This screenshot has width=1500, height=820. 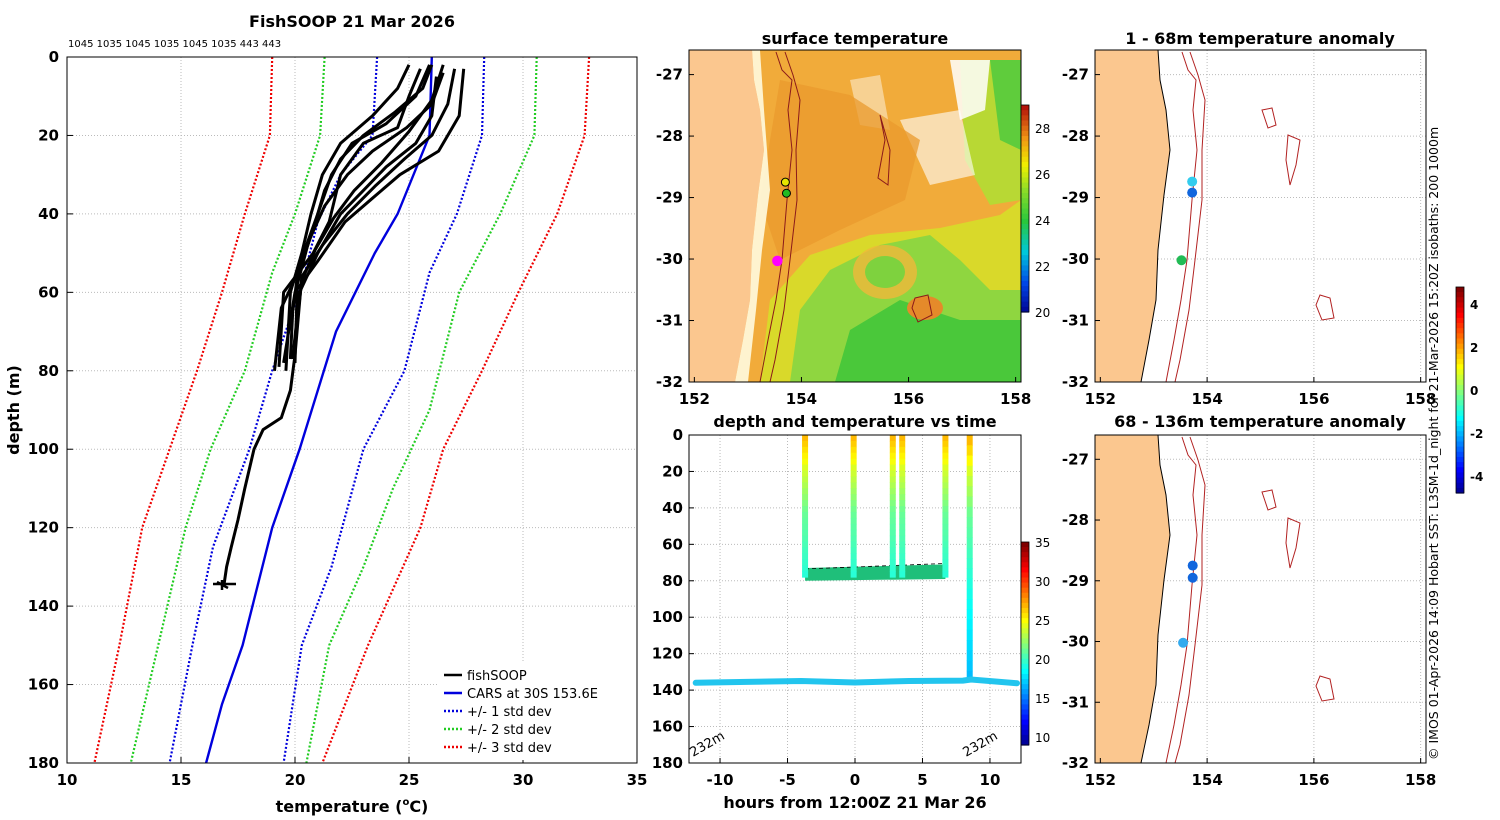 I want to click on map-y-tick-label: -32, so click(x=669, y=382).